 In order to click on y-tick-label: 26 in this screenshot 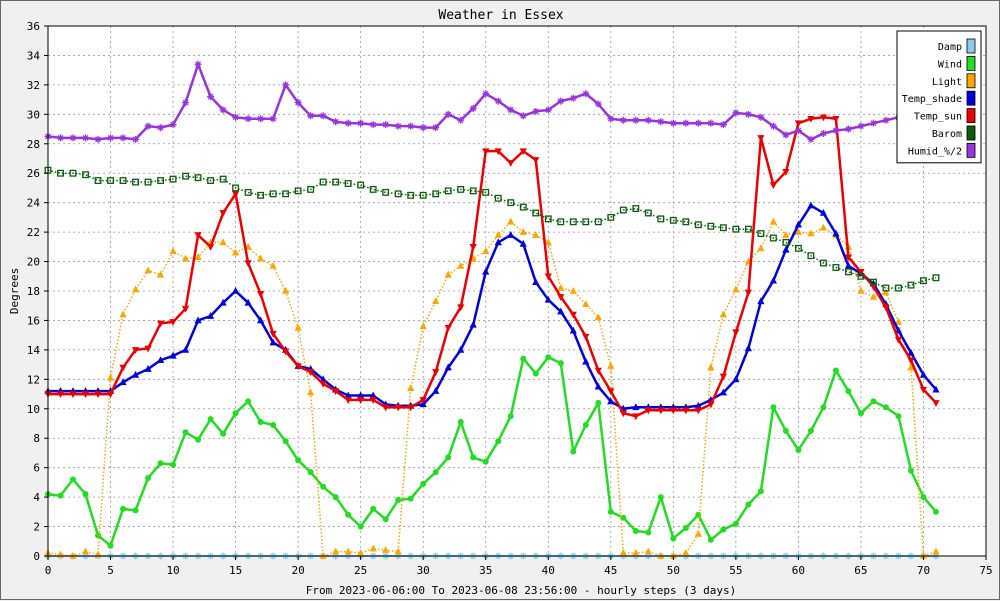, I will do `click(33, 173)`.